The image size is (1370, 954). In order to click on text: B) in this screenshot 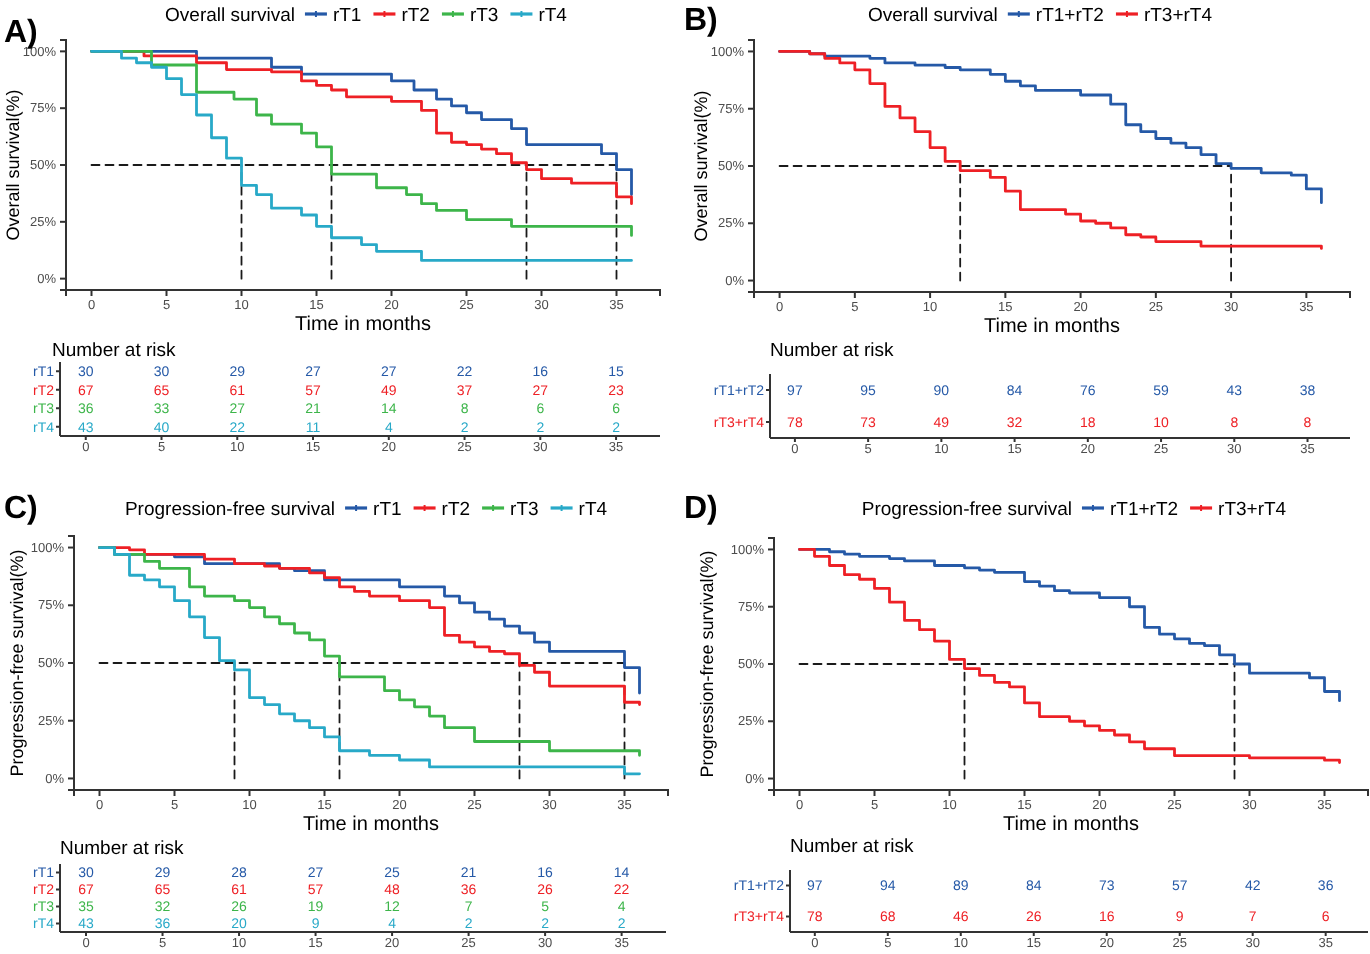, I will do `click(701, 21)`.